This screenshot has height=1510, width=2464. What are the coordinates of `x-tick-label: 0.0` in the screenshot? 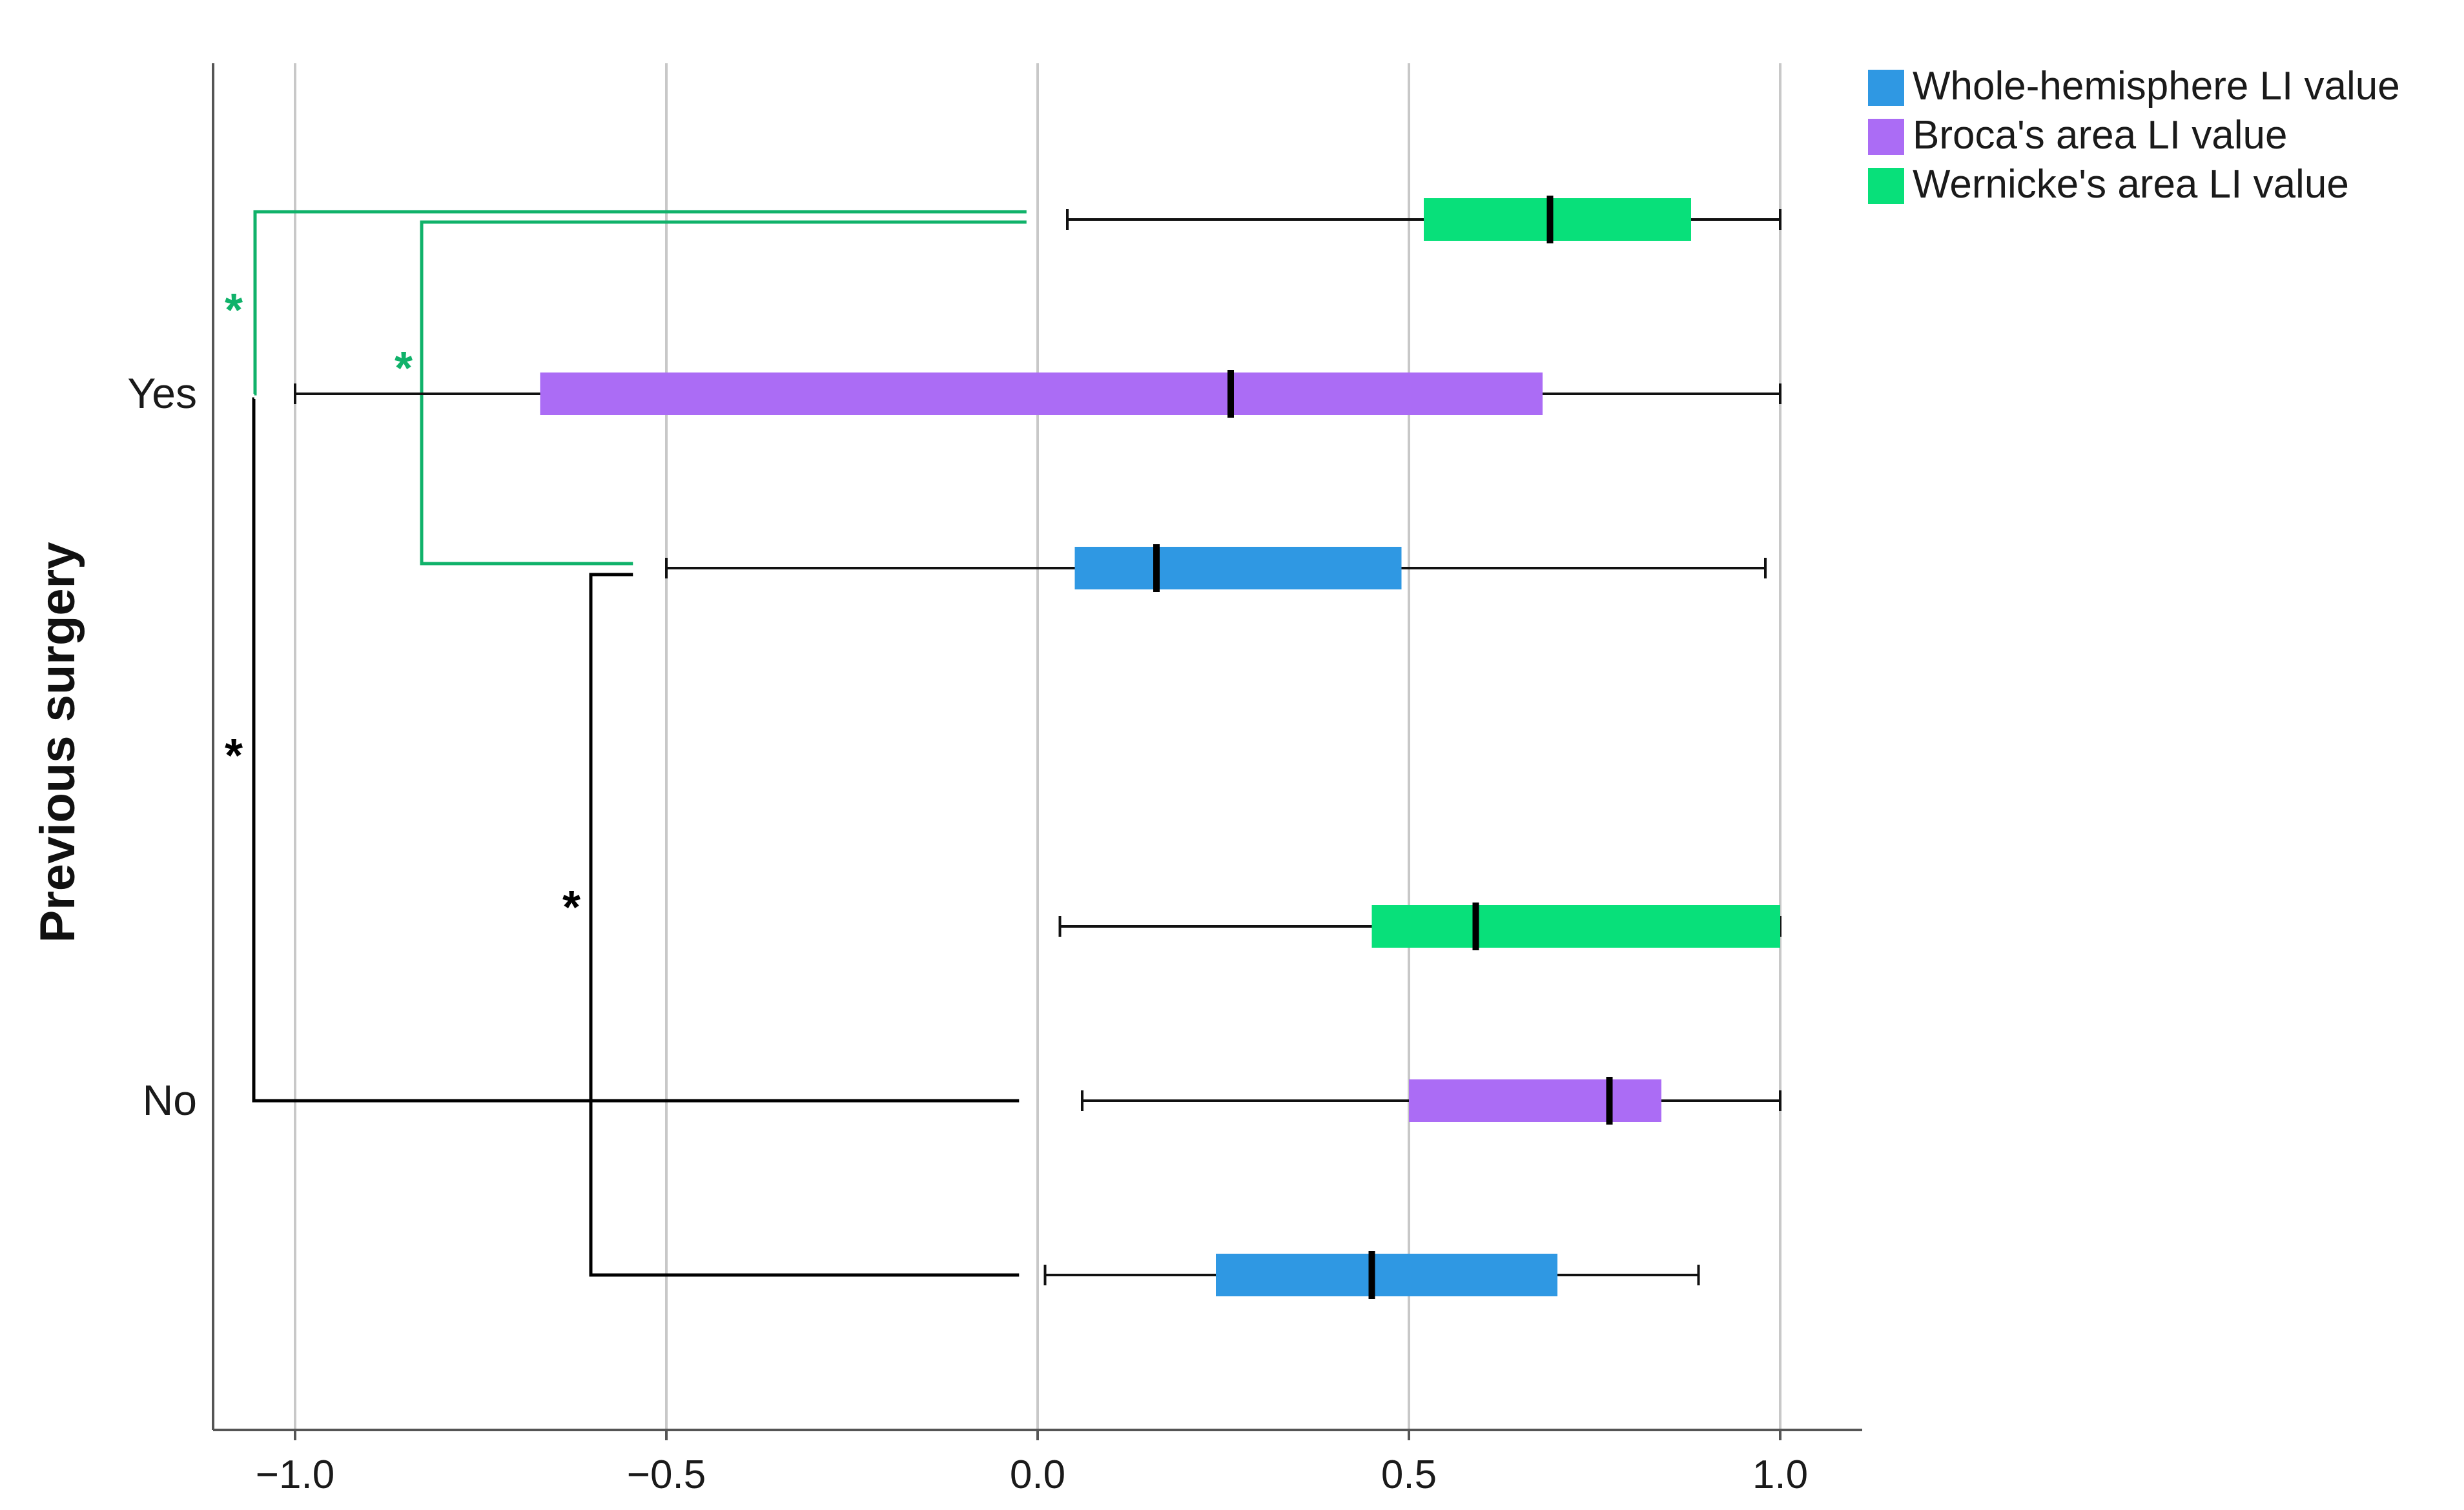 It's located at (1037, 1475).